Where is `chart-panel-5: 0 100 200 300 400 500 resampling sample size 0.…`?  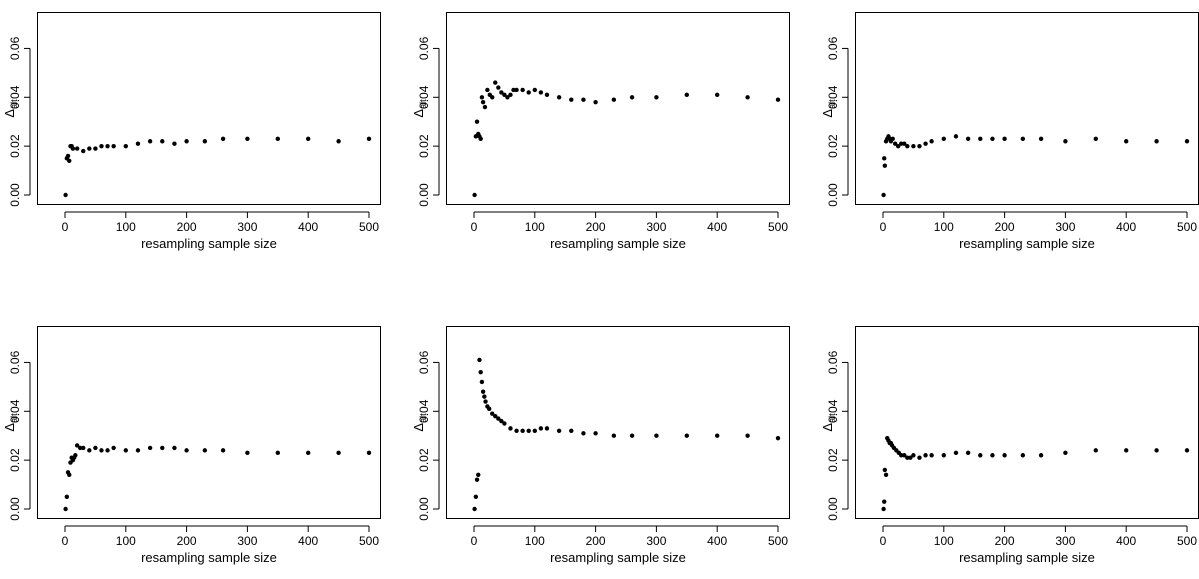 chart-panel-5: 0 100 200 300 400 500 resampling sample size 0.… is located at coordinates (600, 445).